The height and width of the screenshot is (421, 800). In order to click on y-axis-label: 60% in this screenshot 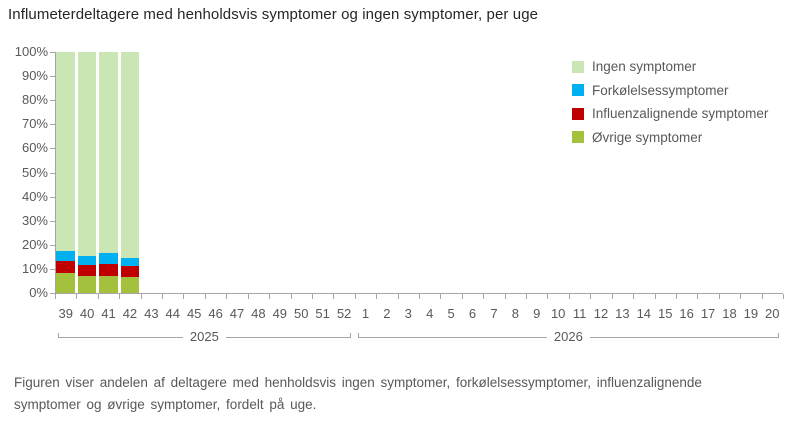, I will do `click(34, 148)`.